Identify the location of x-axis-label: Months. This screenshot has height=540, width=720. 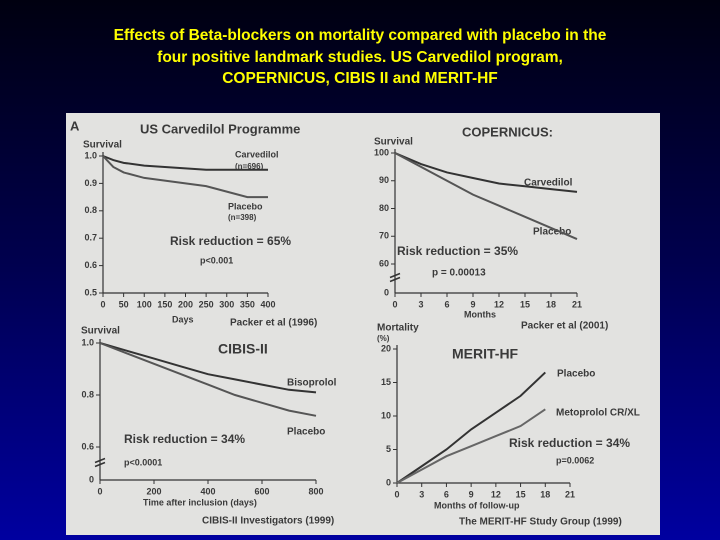
(480, 314).